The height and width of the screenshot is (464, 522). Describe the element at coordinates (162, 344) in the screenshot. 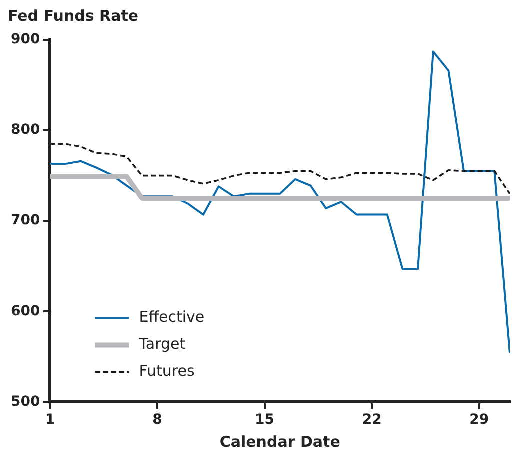

I see `legend-label: Target` at that location.